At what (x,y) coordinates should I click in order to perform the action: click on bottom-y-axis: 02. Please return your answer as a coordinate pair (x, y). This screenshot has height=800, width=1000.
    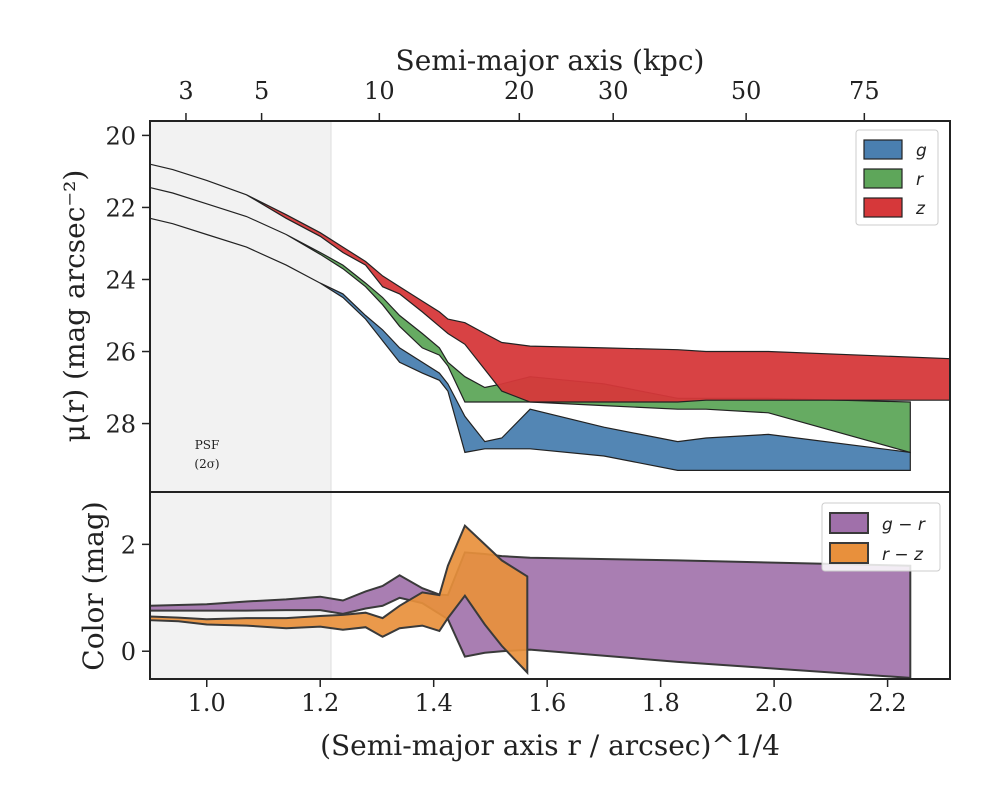
    Looking at the image, I should click on (135, 598).